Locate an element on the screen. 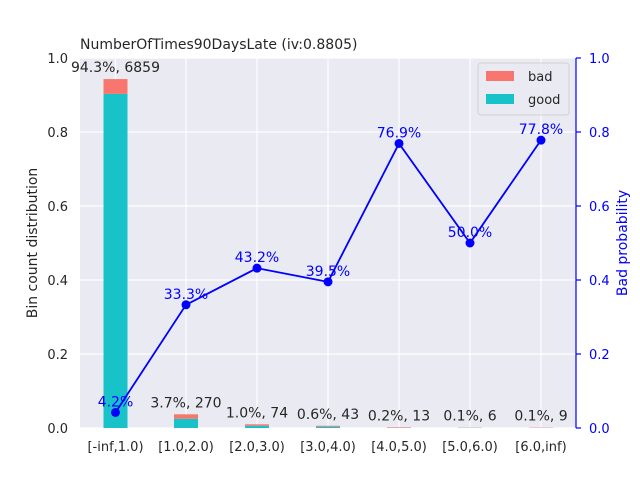 The height and width of the screenshot is (480, 640). x-tick-label: [2.0,3.0) is located at coordinates (257, 447).